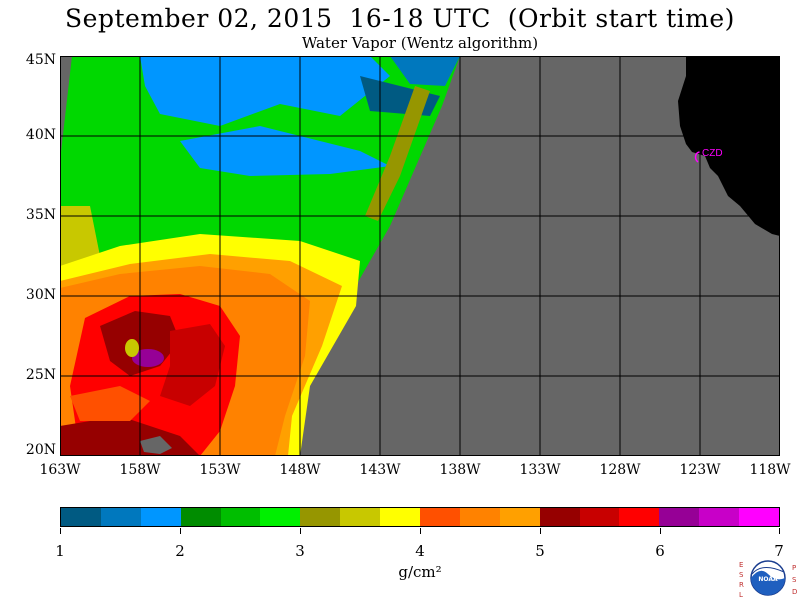 The height and width of the screenshot is (600, 800). I want to click on colorbar-label: 4, so click(420, 551).